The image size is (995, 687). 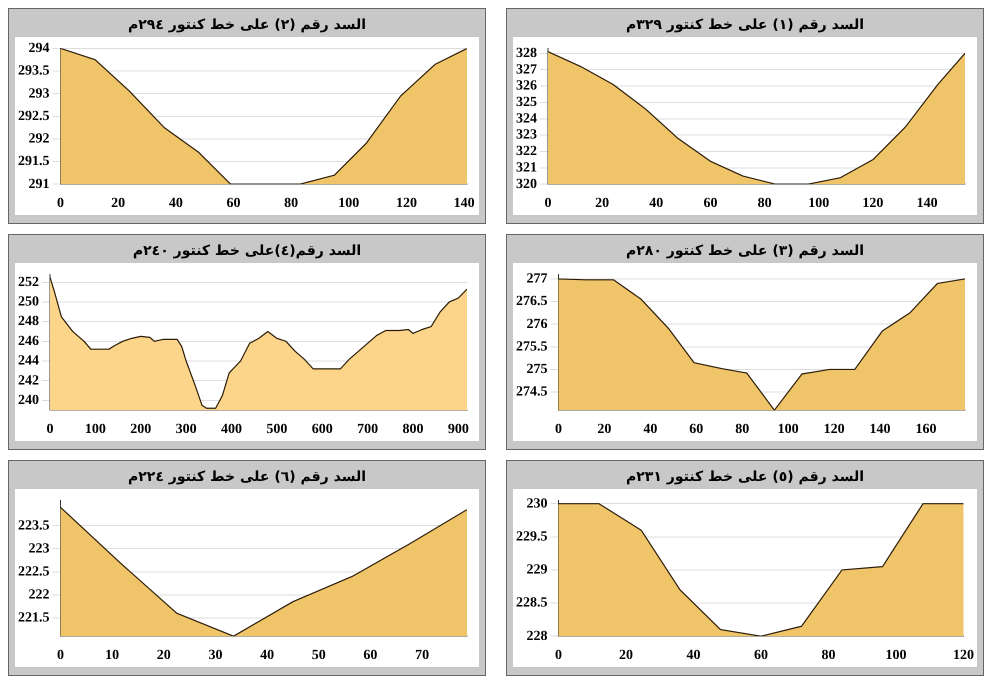 I want to click on y-tick-label: 221.5, so click(x=34, y=618).